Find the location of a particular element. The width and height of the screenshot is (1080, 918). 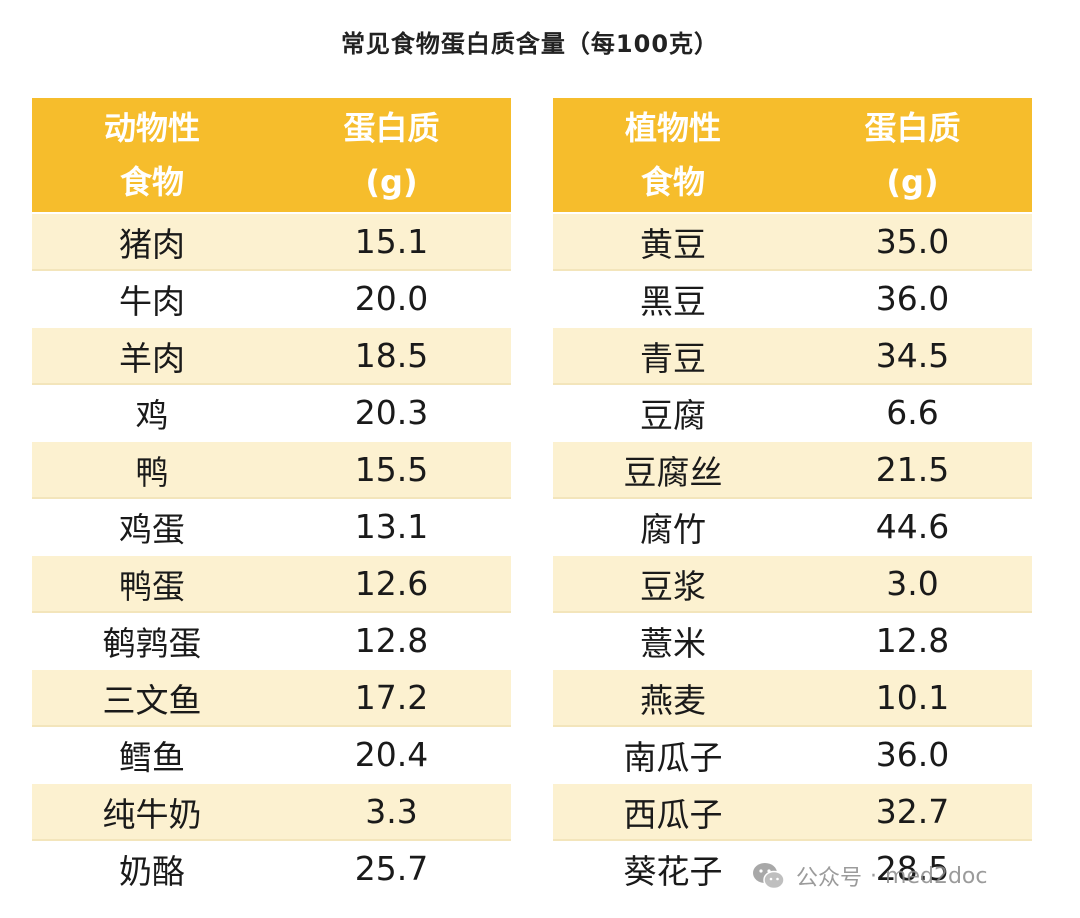

table-row: 豆腐 6.6 is located at coordinates (792, 412).